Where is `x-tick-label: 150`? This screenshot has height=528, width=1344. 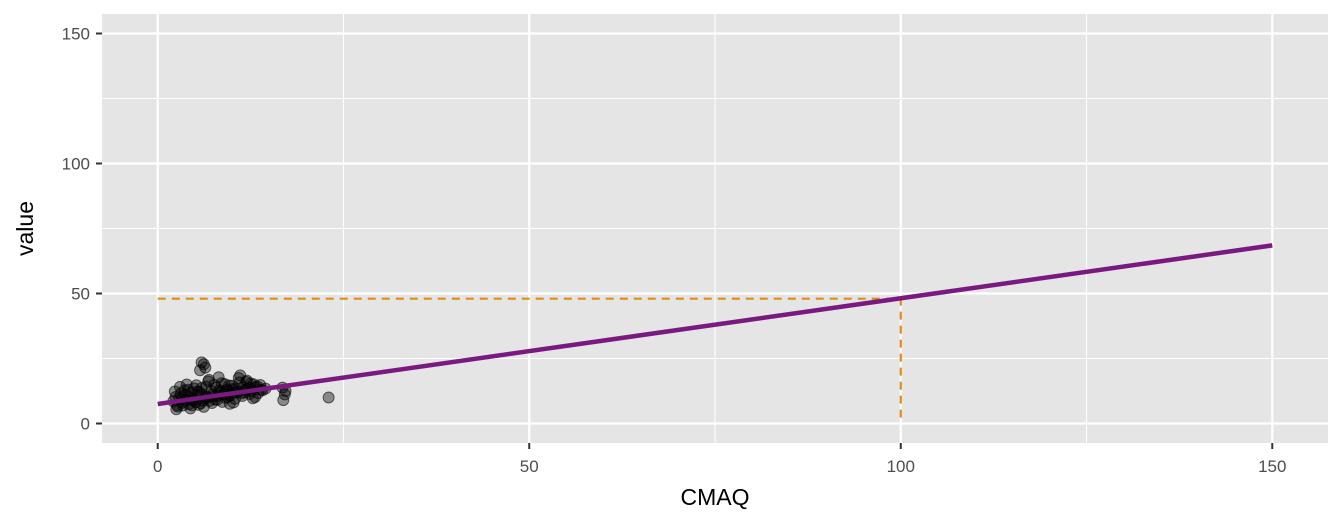
x-tick-label: 150 is located at coordinates (1272, 466).